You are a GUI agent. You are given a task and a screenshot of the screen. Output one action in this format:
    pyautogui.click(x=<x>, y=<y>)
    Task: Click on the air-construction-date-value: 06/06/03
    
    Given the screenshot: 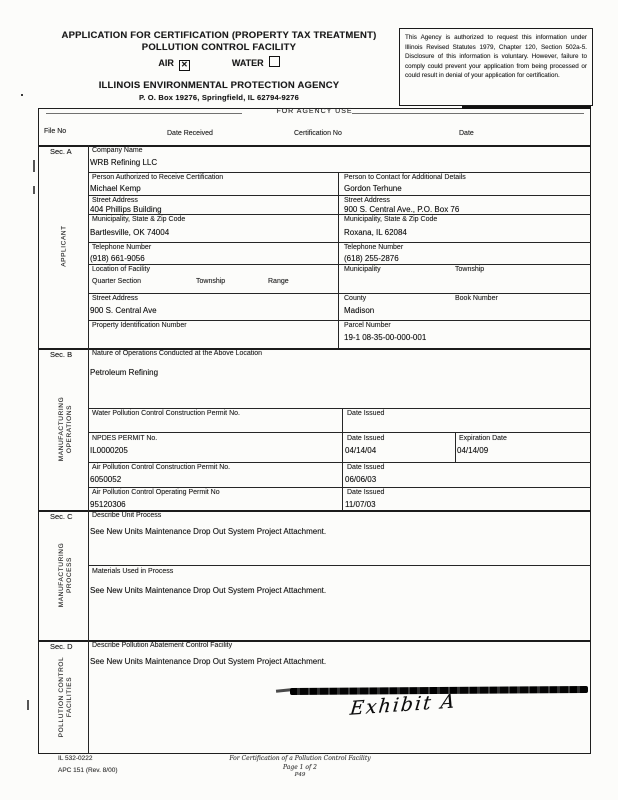 What is the action you would take?
    pyautogui.click(x=361, y=479)
    